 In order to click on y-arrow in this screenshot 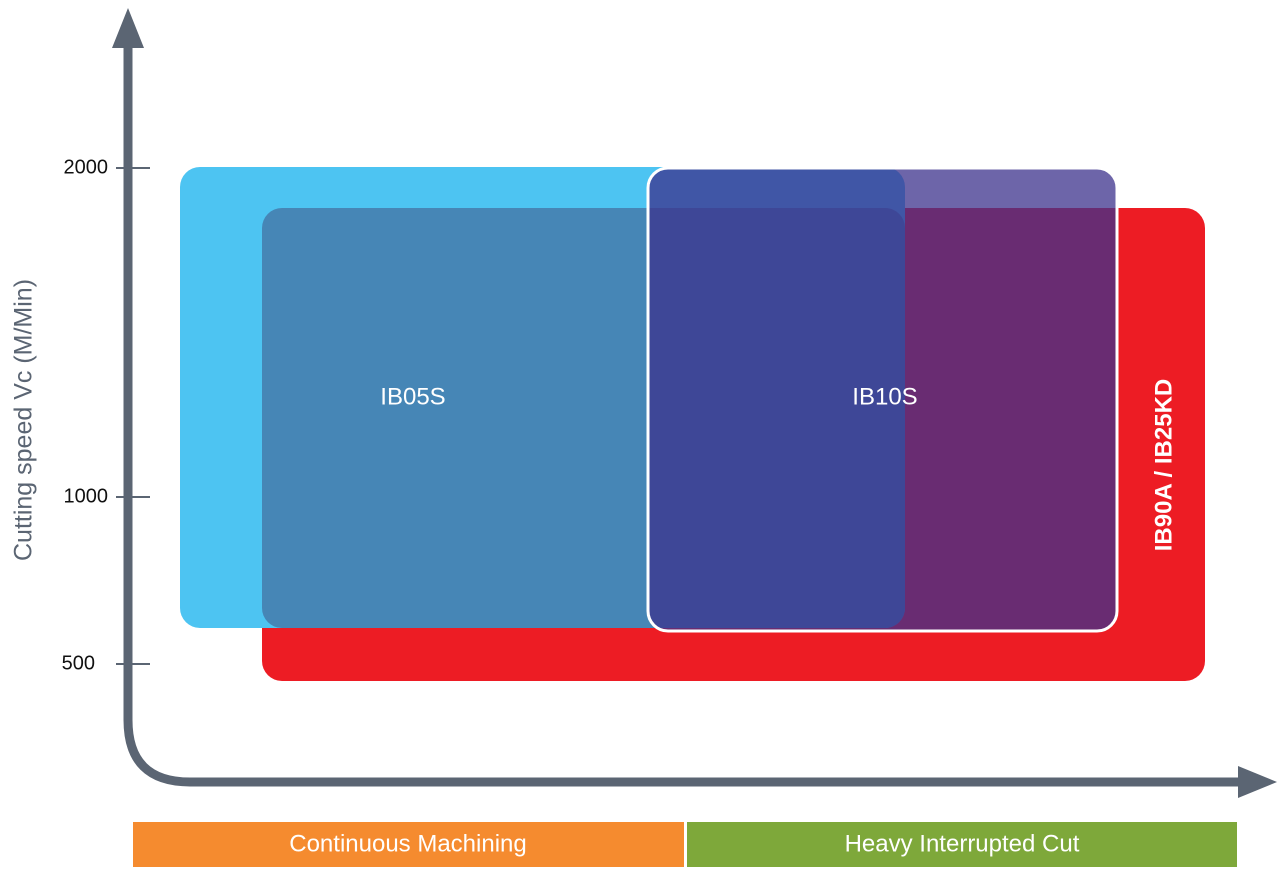, I will do `click(128, 28)`.